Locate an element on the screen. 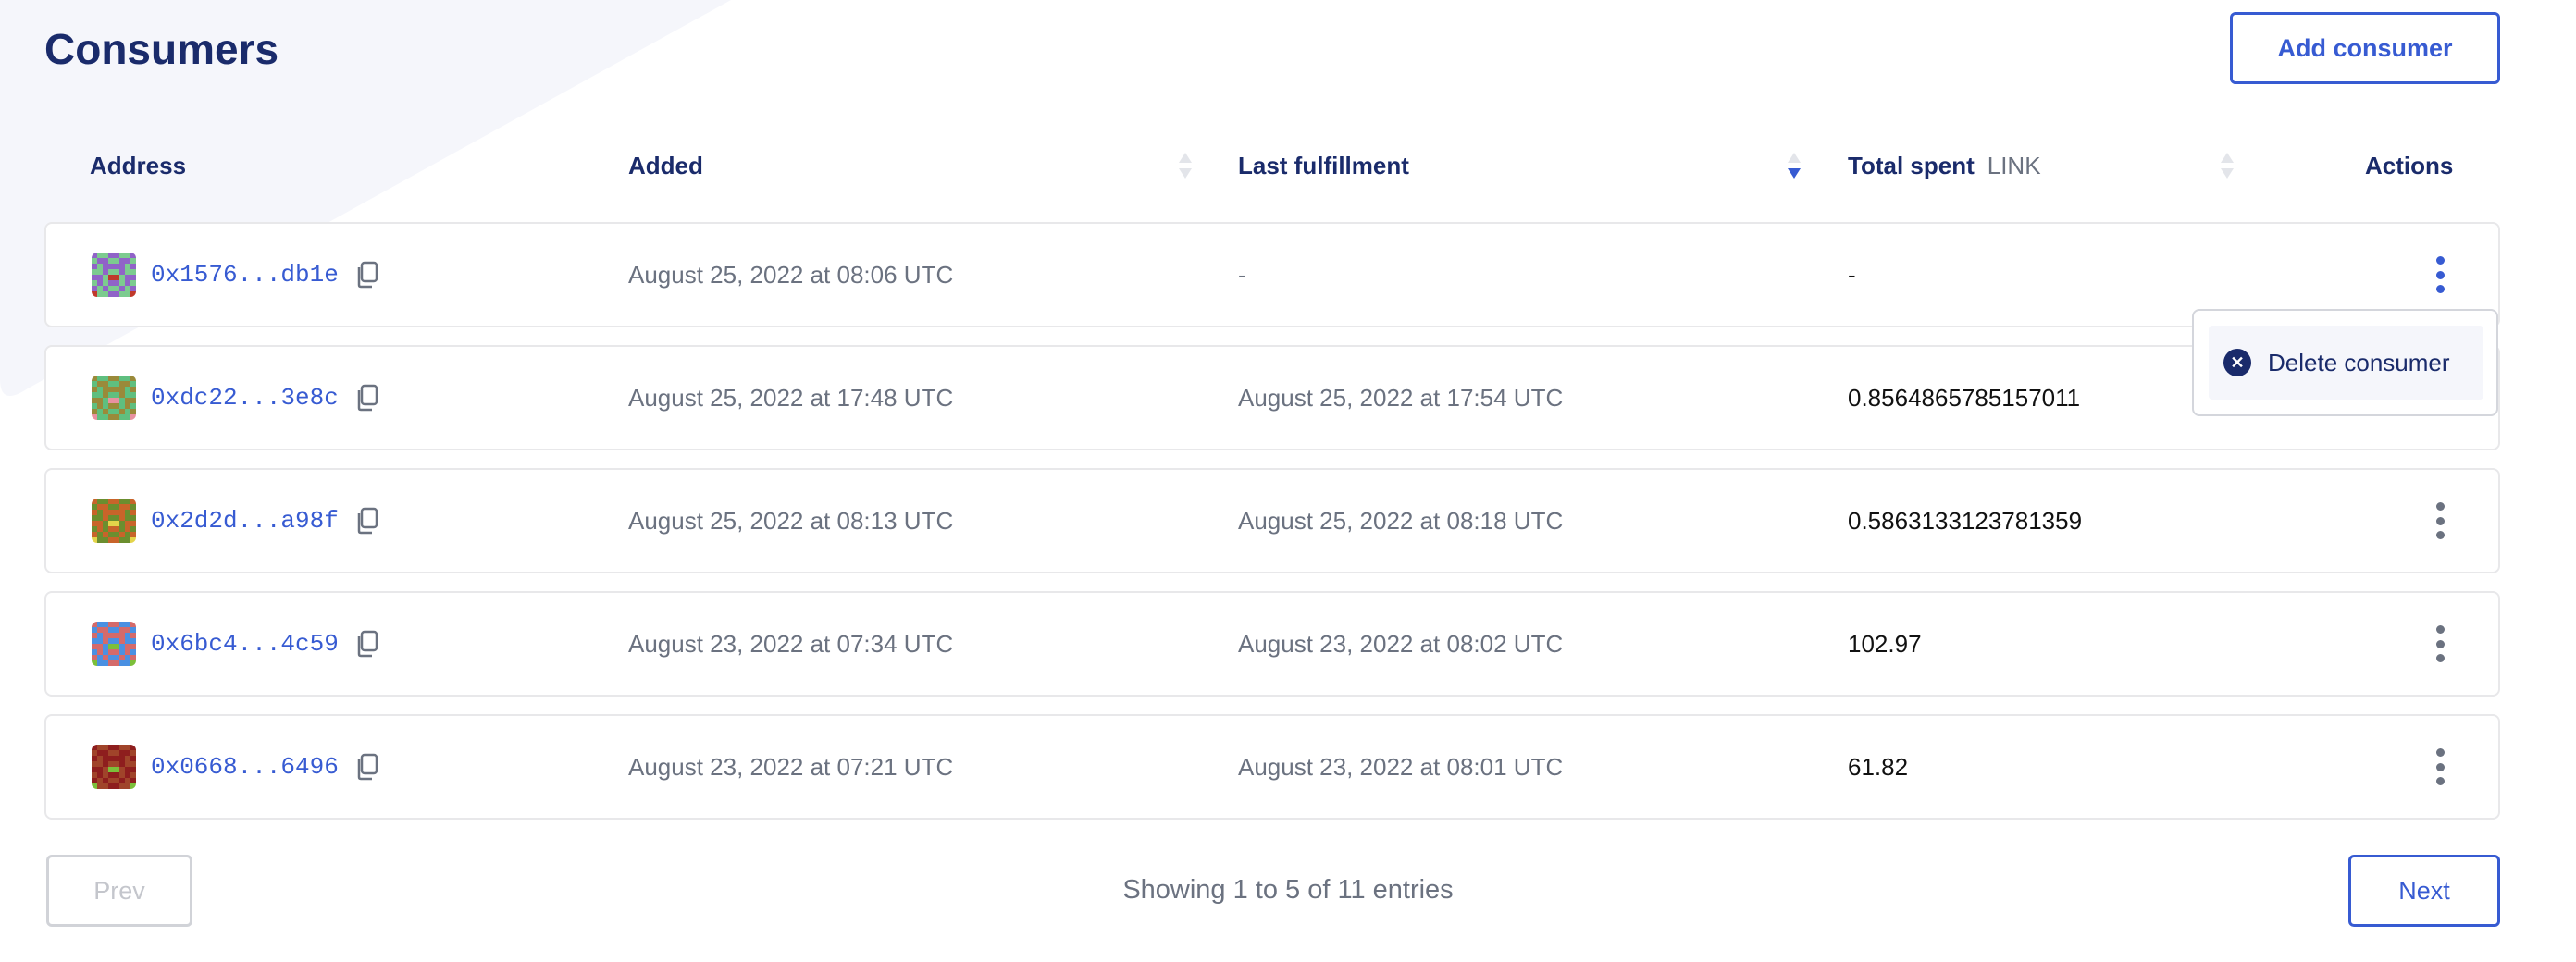 Image resolution: width=2576 pixels, height=962 pixels. address-cell: 0x2d2d...a98f is located at coordinates (236, 521).